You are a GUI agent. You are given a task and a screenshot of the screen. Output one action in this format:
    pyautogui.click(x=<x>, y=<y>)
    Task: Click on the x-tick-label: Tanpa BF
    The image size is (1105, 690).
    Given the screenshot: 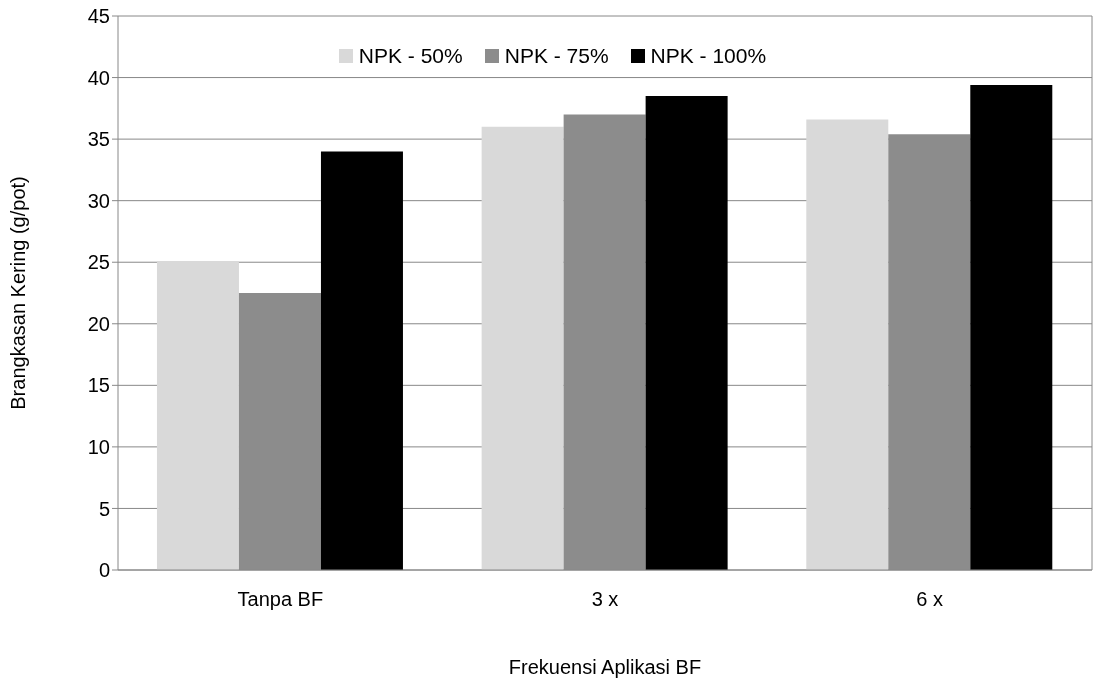 What is the action you would take?
    pyautogui.click(x=280, y=599)
    